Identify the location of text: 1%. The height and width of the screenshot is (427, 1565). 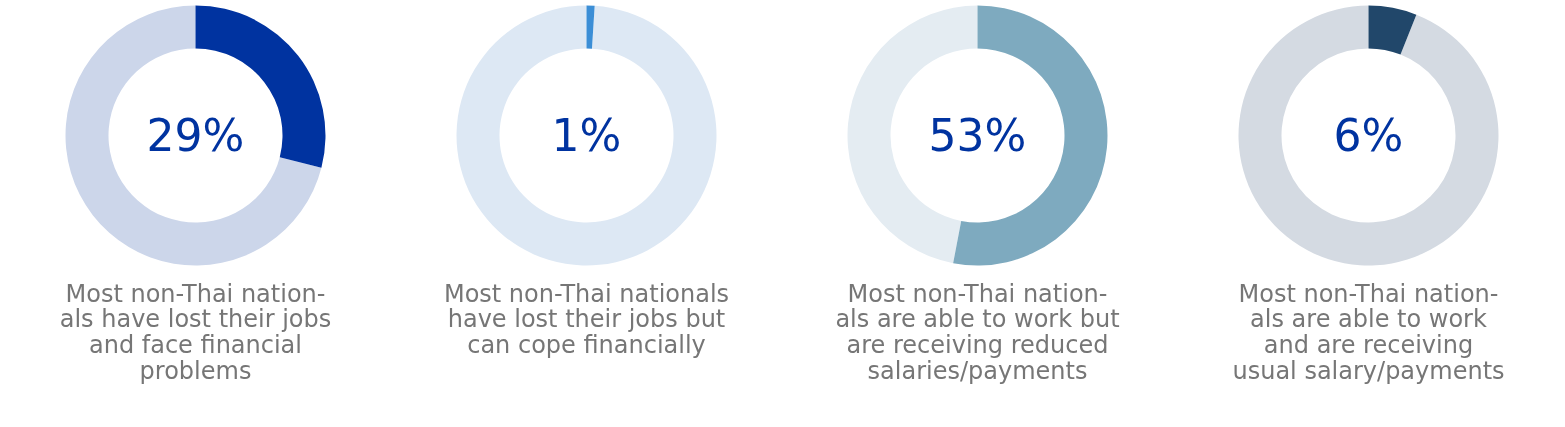
(586, 135).